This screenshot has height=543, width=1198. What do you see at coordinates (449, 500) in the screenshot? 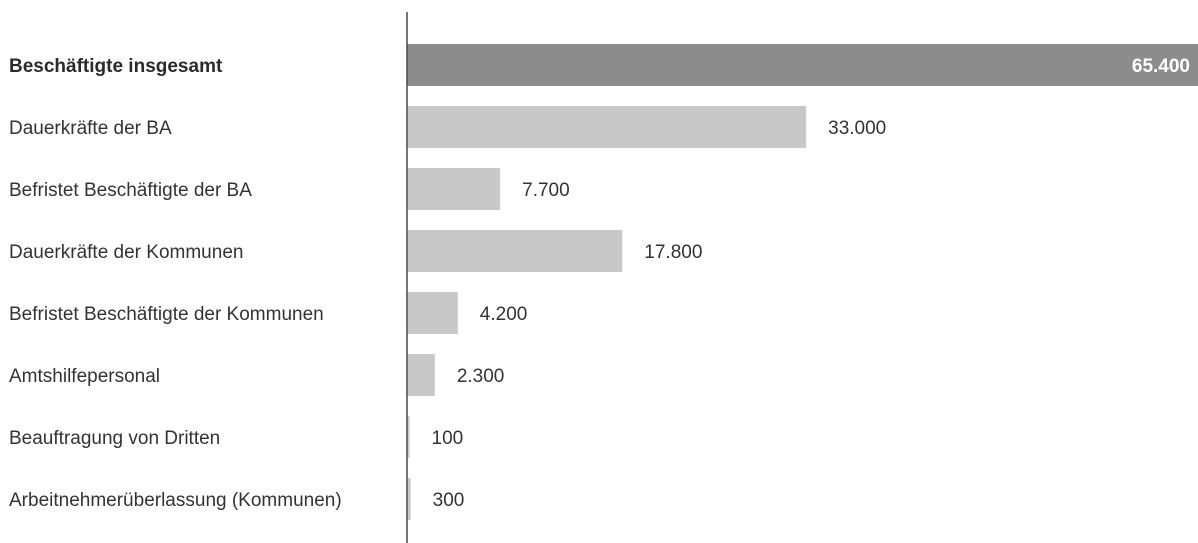
I see `value-label-7: 300` at bounding box center [449, 500].